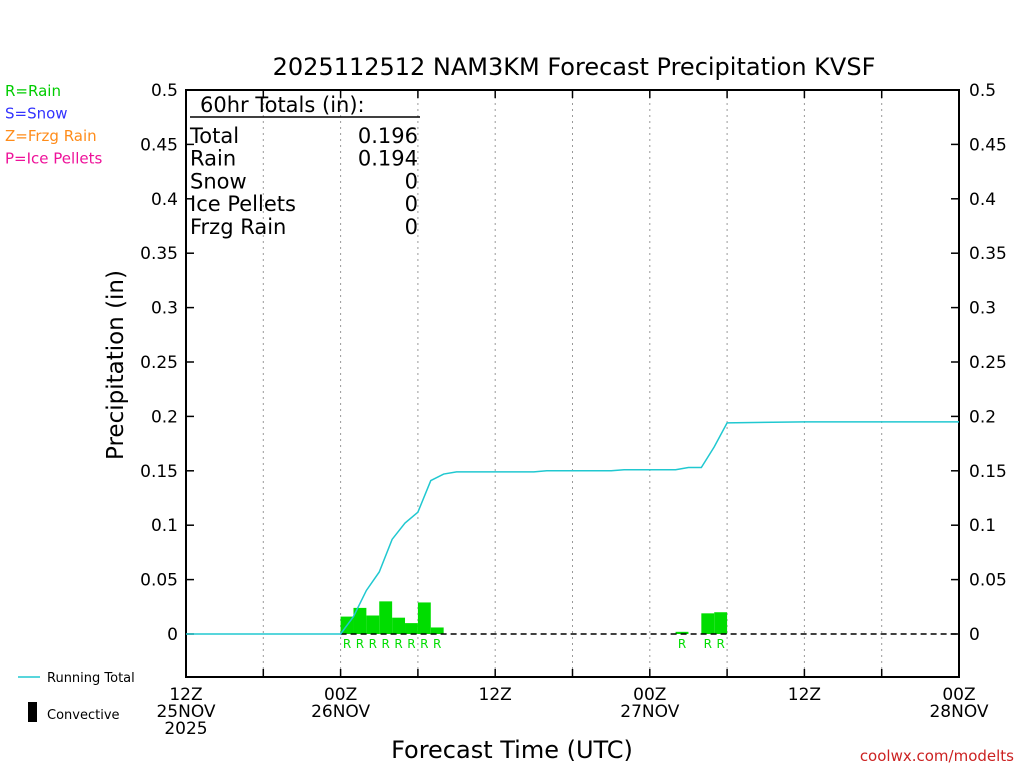  I want to click on y-tick-label-left: 0.05, so click(159, 581).